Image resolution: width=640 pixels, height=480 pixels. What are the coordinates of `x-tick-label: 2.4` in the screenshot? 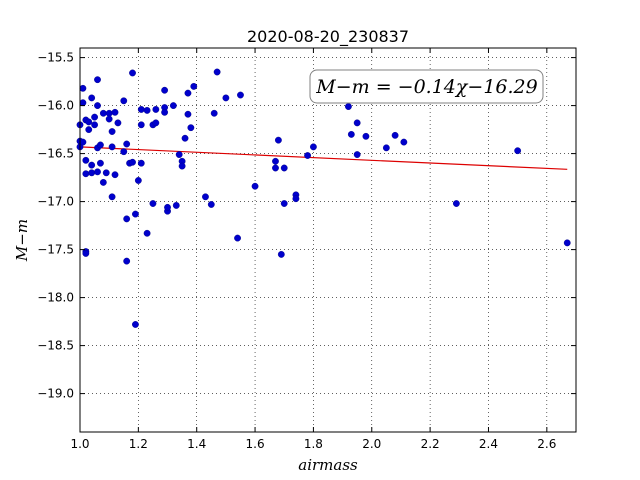 It's located at (488, 444).